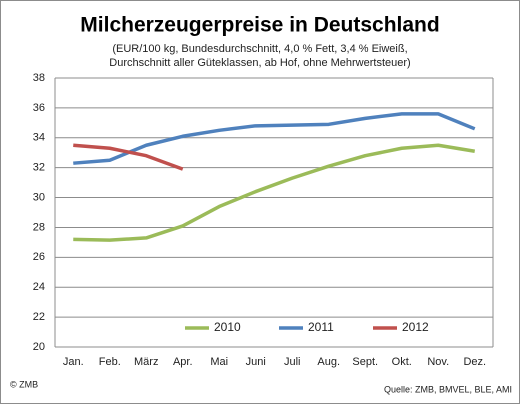 The height and width of the screenshot is (404, 520). I want to click on x-tick-label: Sept., so click(365, 362).